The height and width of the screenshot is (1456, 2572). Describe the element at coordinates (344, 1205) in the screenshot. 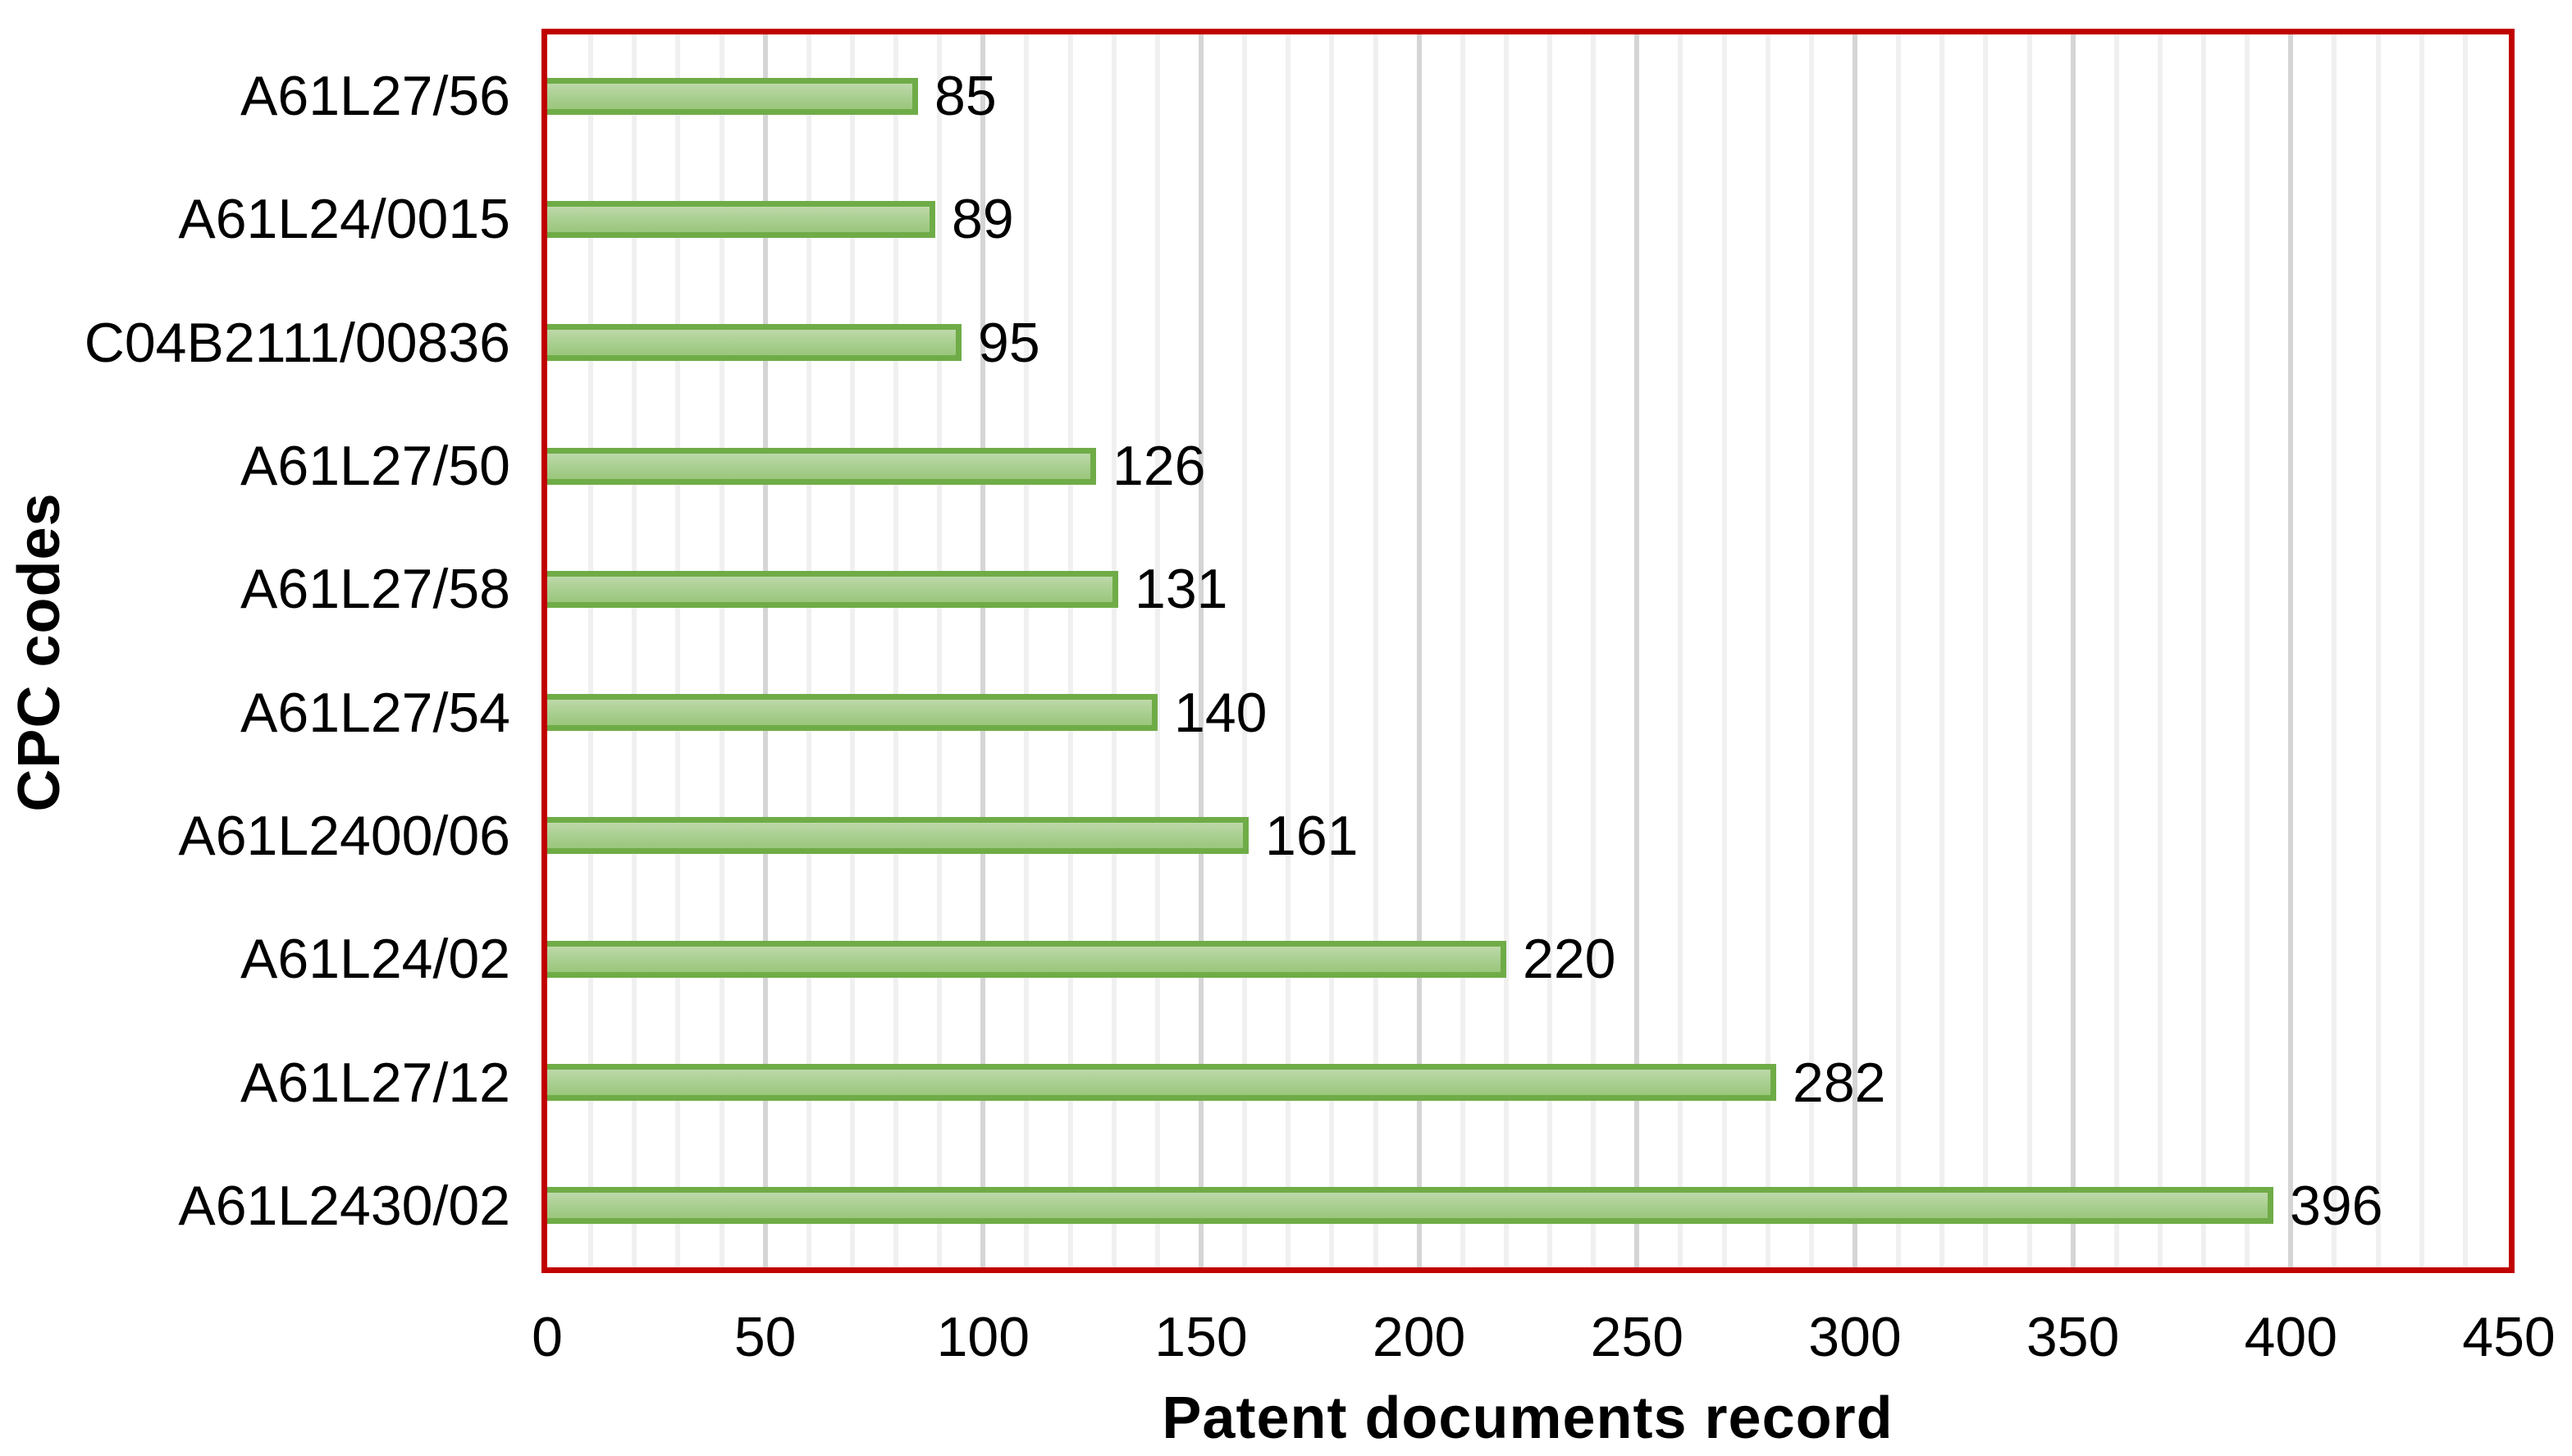

I see `category-label: A61L2430/02` at that location.